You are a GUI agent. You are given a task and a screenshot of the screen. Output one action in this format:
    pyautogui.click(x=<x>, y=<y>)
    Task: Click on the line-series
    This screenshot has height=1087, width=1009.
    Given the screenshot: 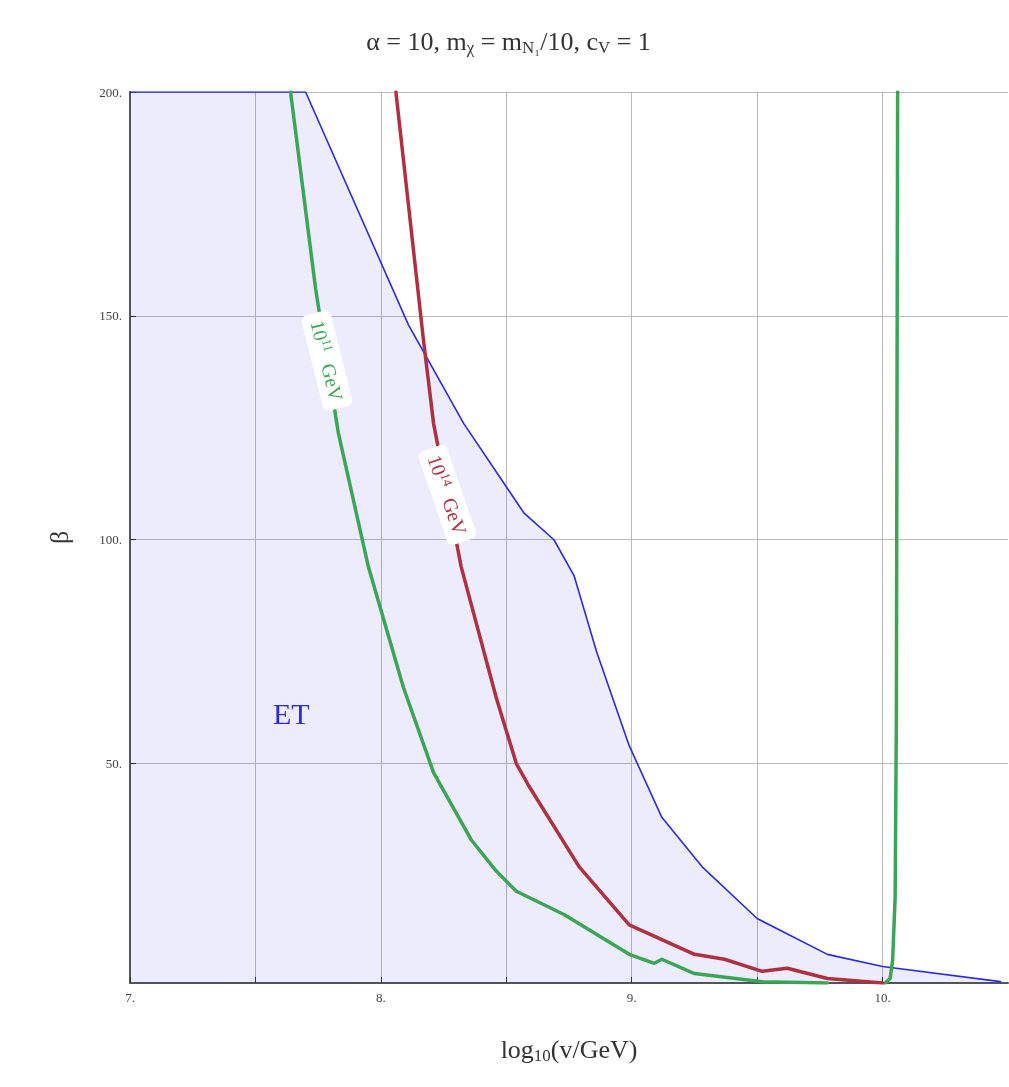 What is the action you would take?
    pyautogui.click(x=891, y=537)
    